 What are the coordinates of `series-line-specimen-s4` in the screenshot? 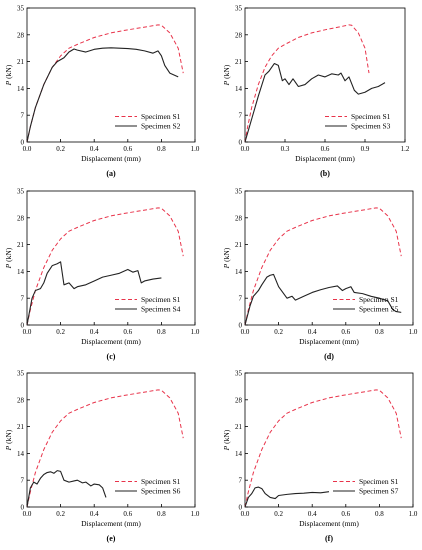 It's located at (94, 293).